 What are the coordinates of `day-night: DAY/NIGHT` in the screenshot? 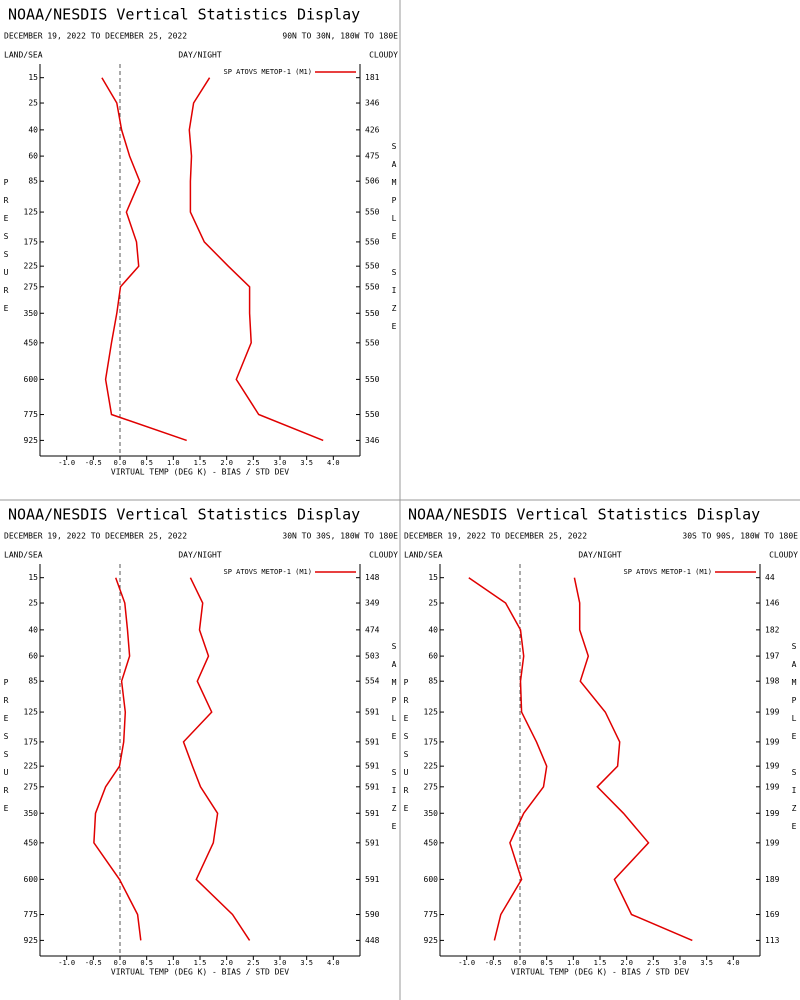 It's located at (200, 555).